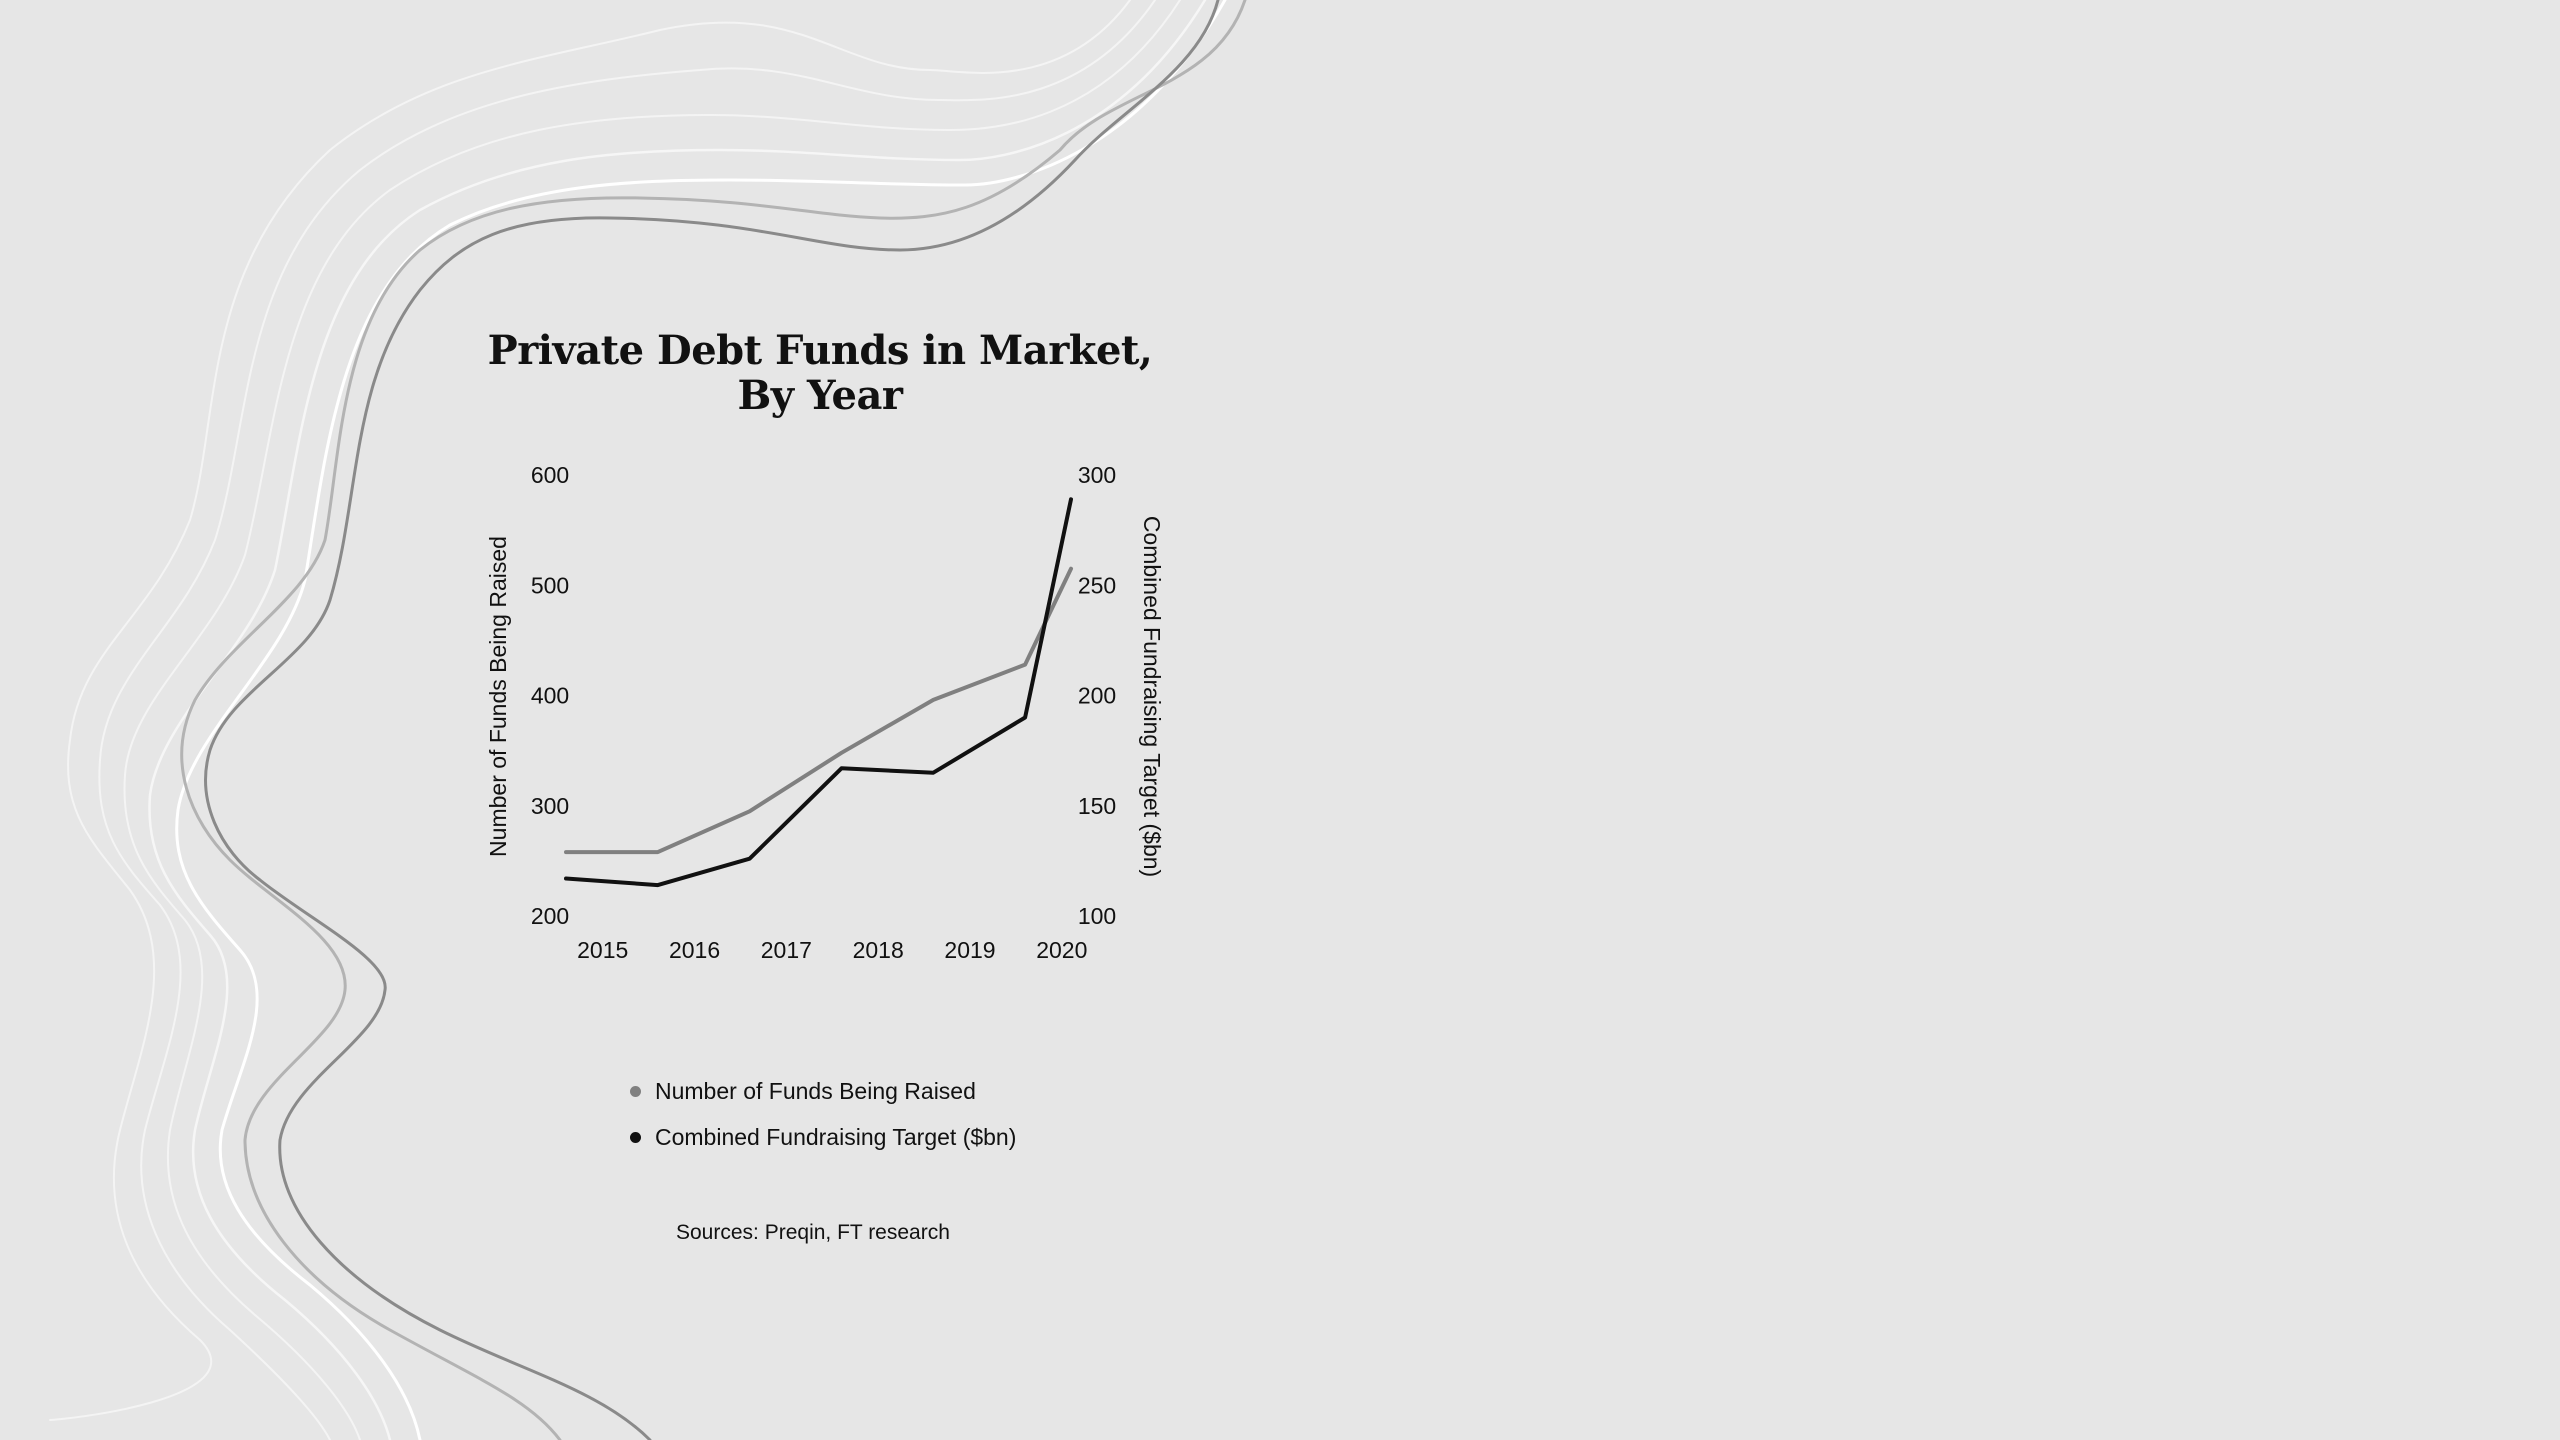  I want to click on x-tick-label: 2017, so click(786, 950).